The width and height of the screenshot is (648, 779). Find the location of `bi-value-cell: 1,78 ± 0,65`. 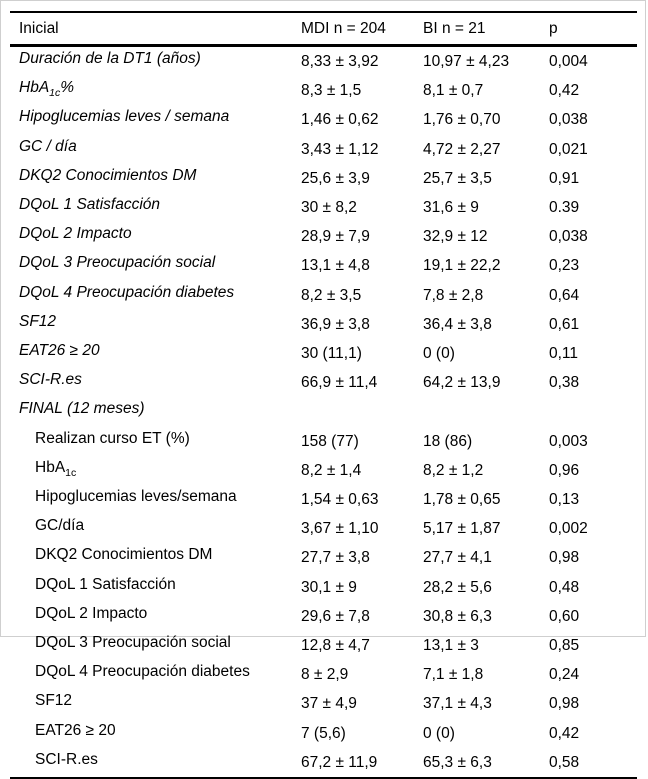

bi-value-cell: 1,78 ± 0,65 is located at coordinates (462, 500).